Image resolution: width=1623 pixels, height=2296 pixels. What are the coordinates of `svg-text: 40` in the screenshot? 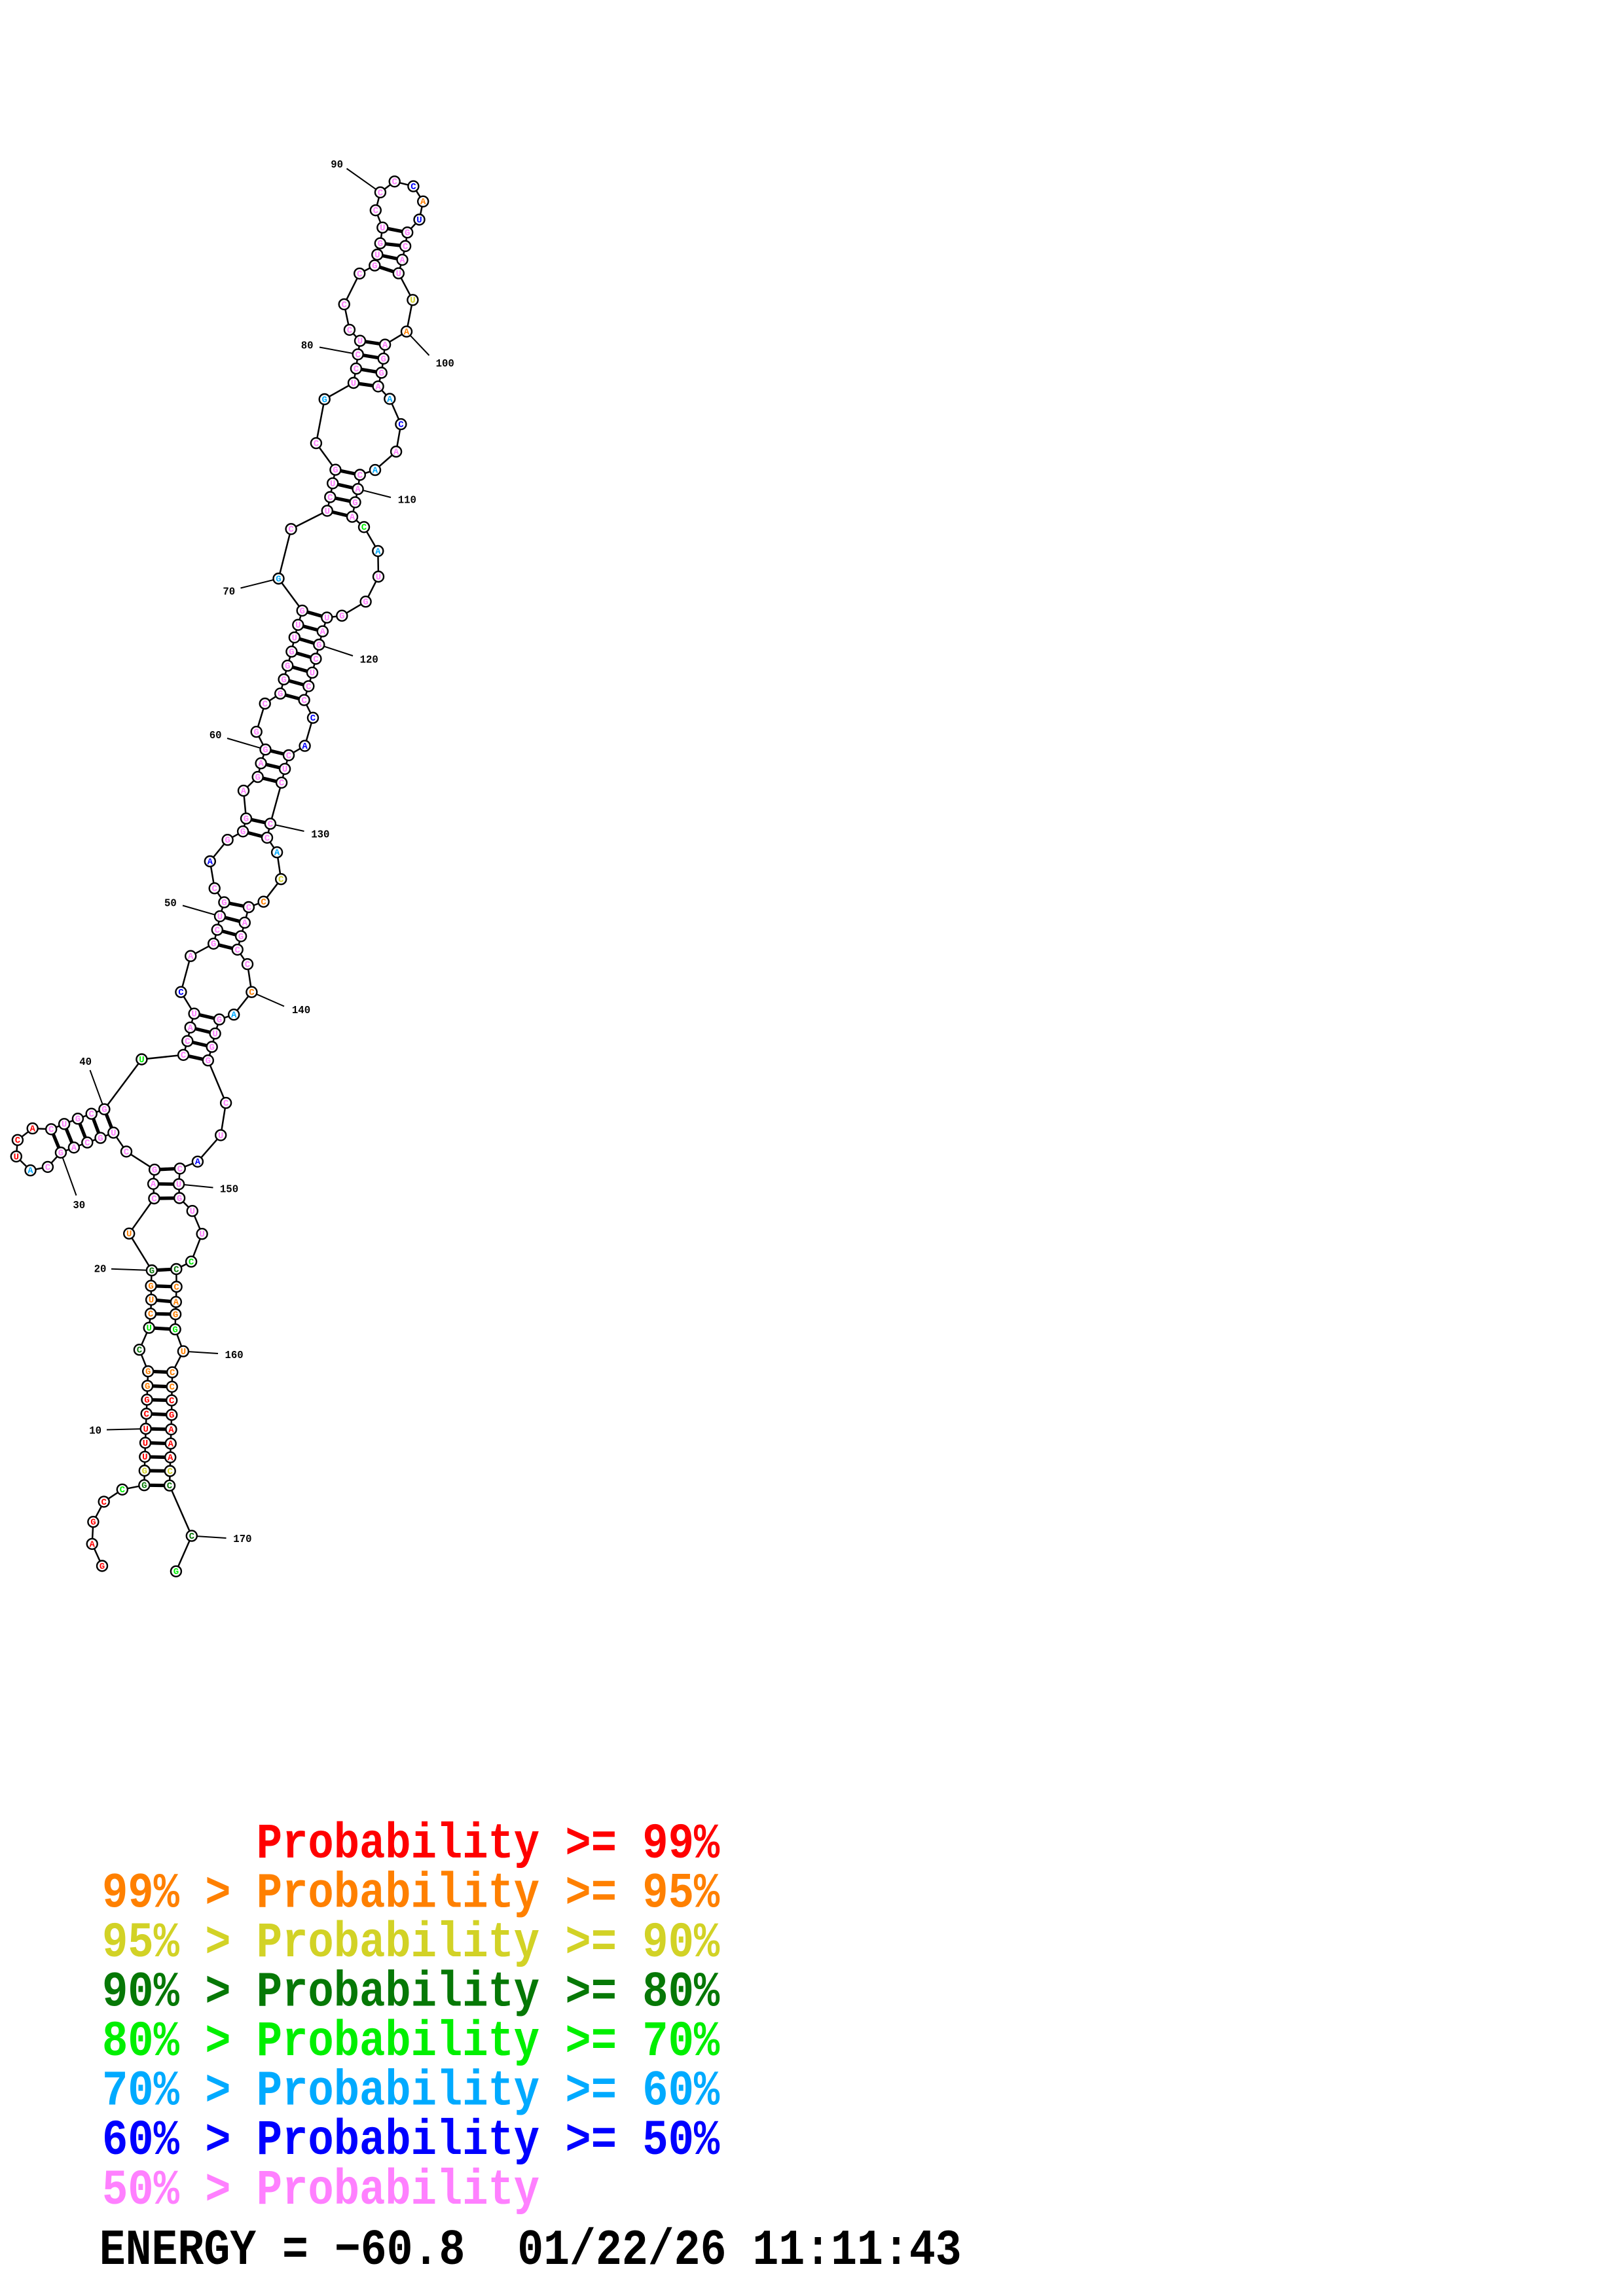 It's located at (85, 1062).